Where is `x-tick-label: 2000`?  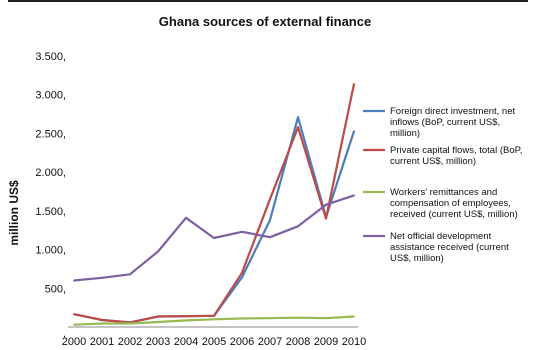 x-tick-label: 2000 is located at coordinates (74, 342).